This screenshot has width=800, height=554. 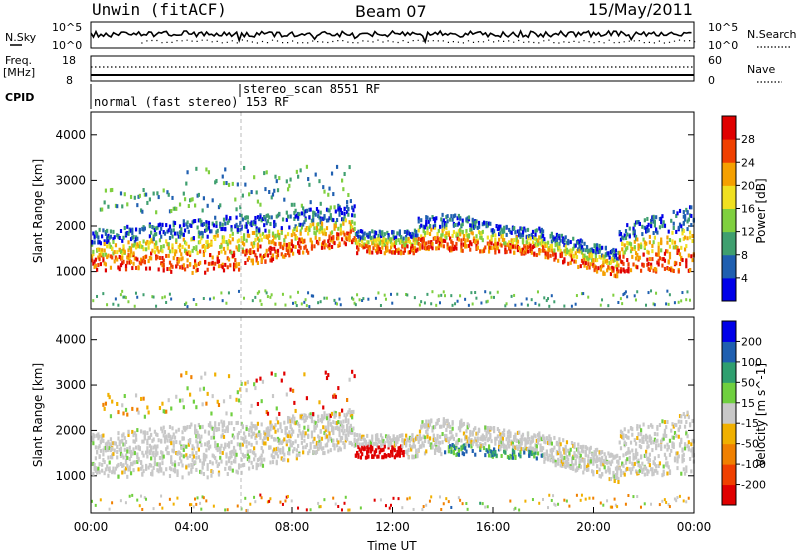 I want to click on colorbar-tick-label: -200, so click(x=753, y=485).